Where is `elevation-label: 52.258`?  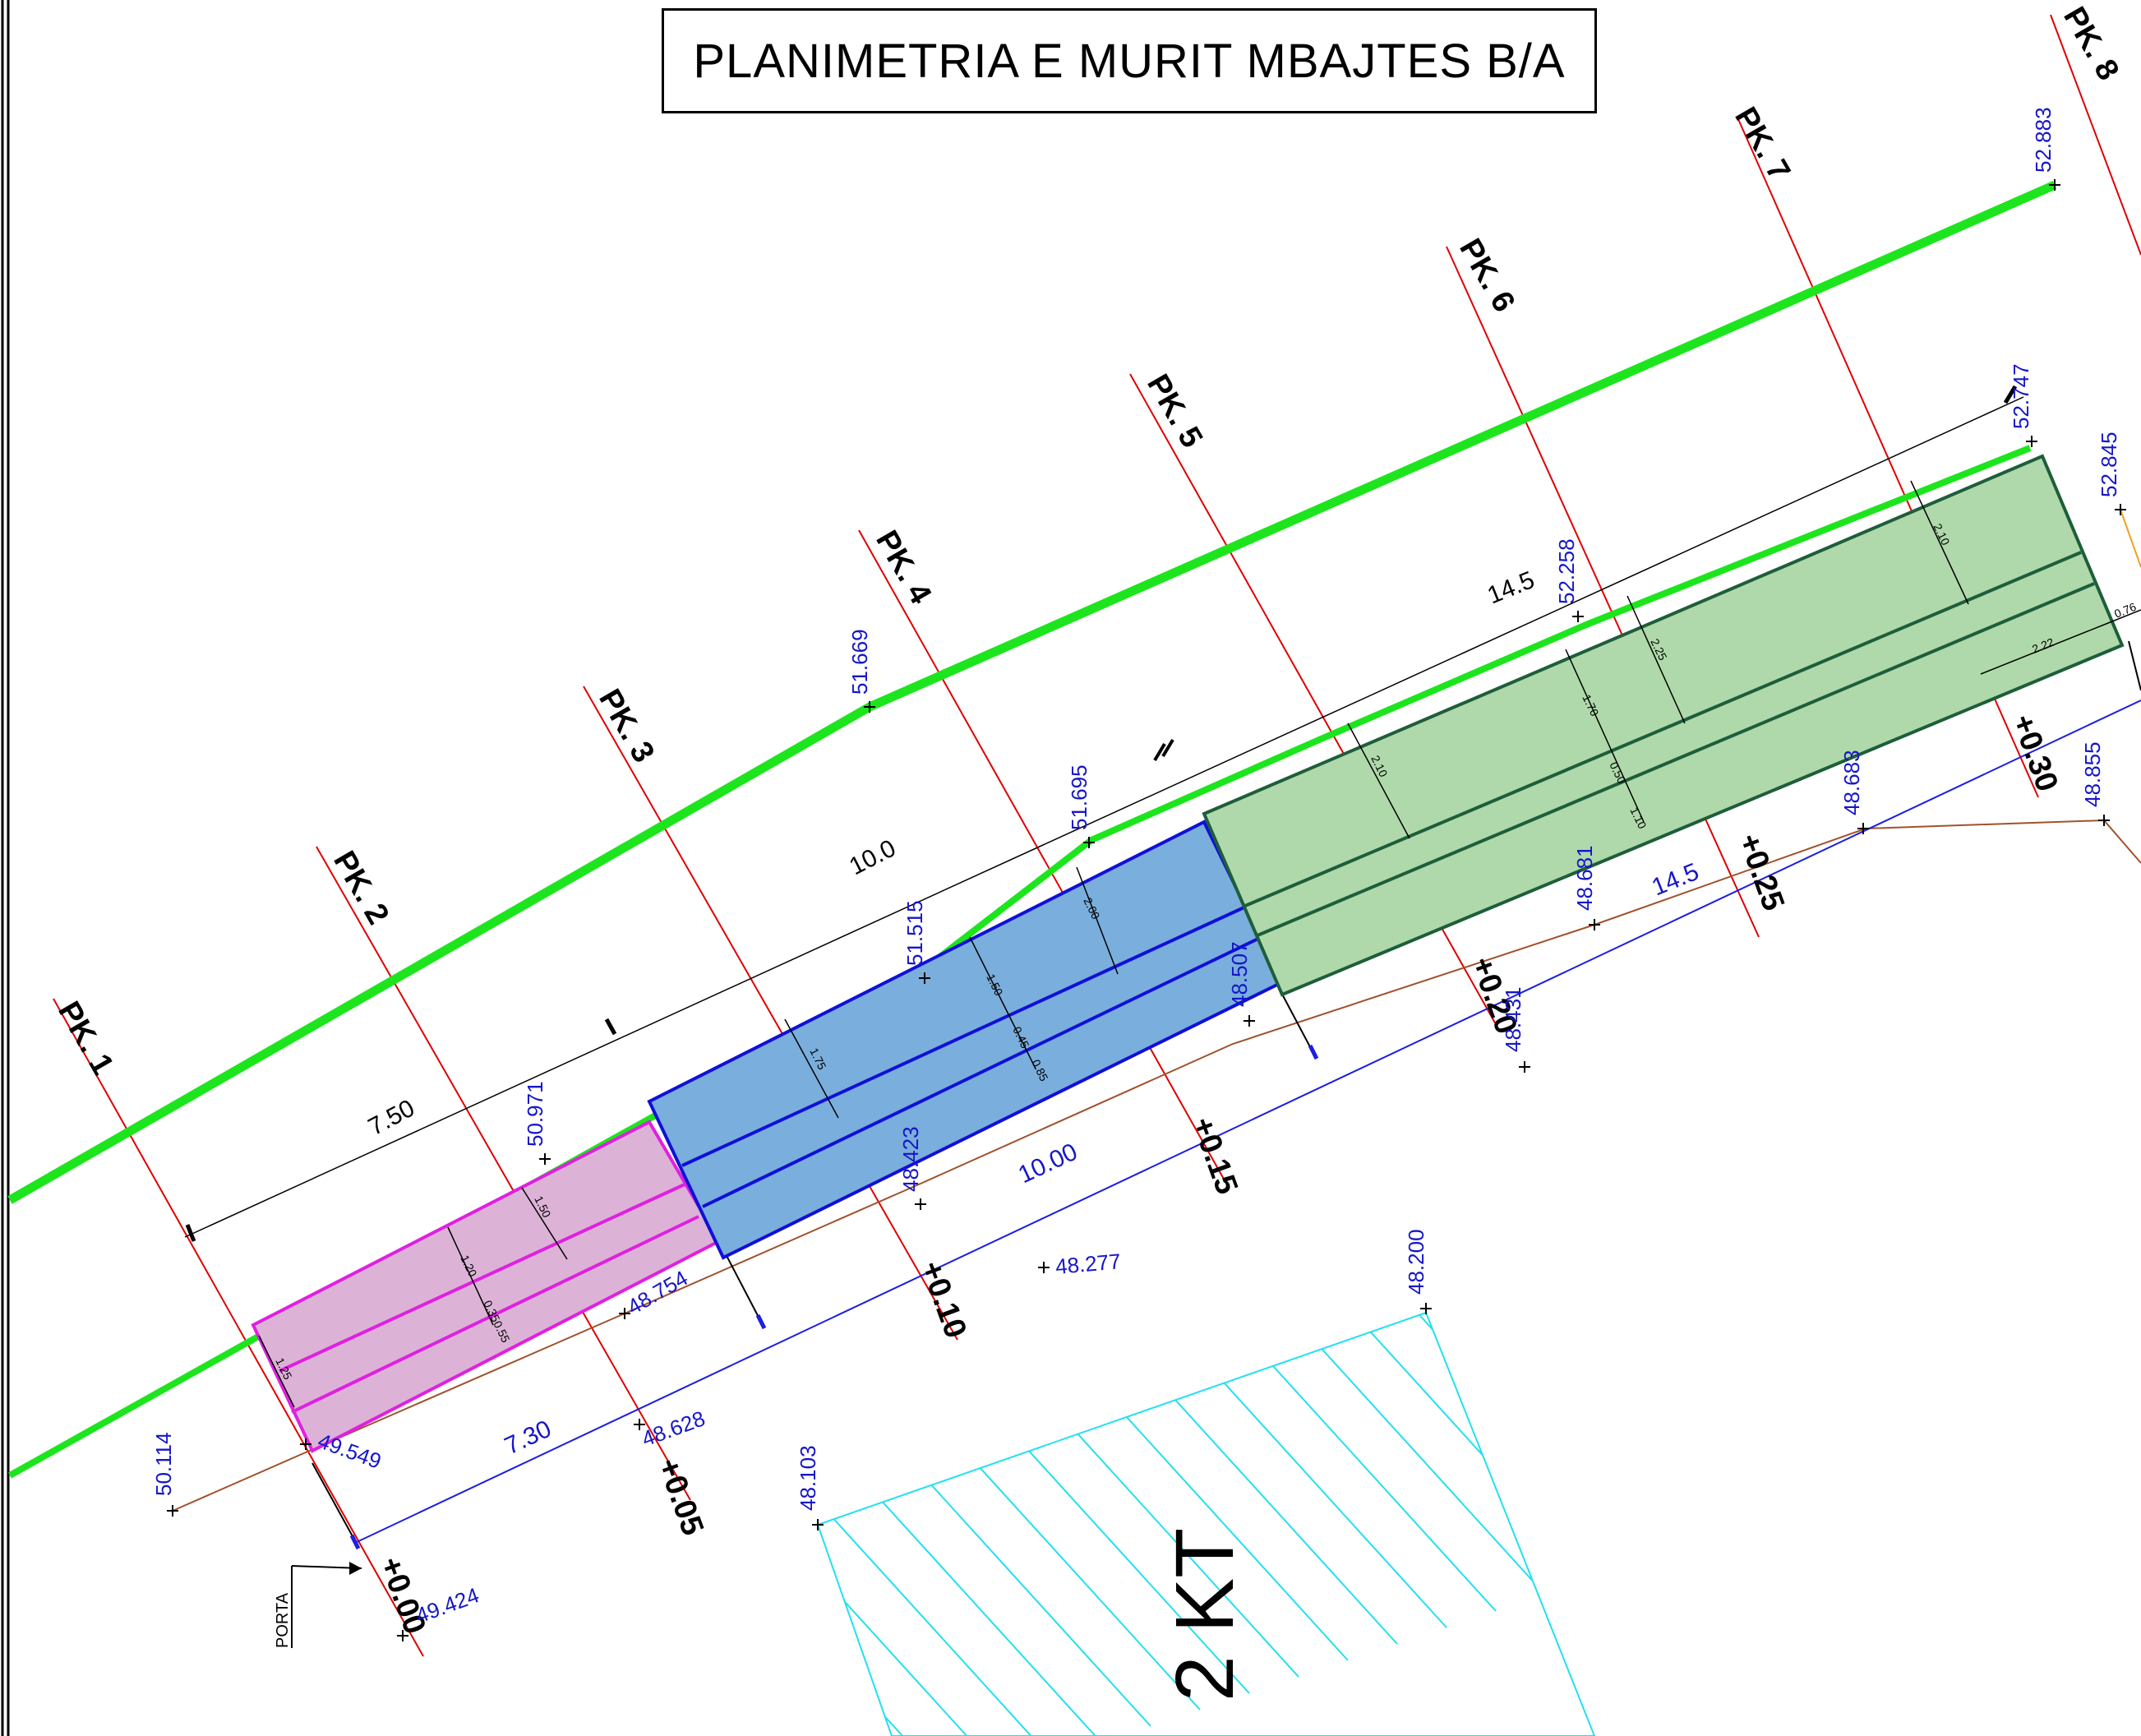 elevation-label: 52.258 is located at coordinates (1566, 571).